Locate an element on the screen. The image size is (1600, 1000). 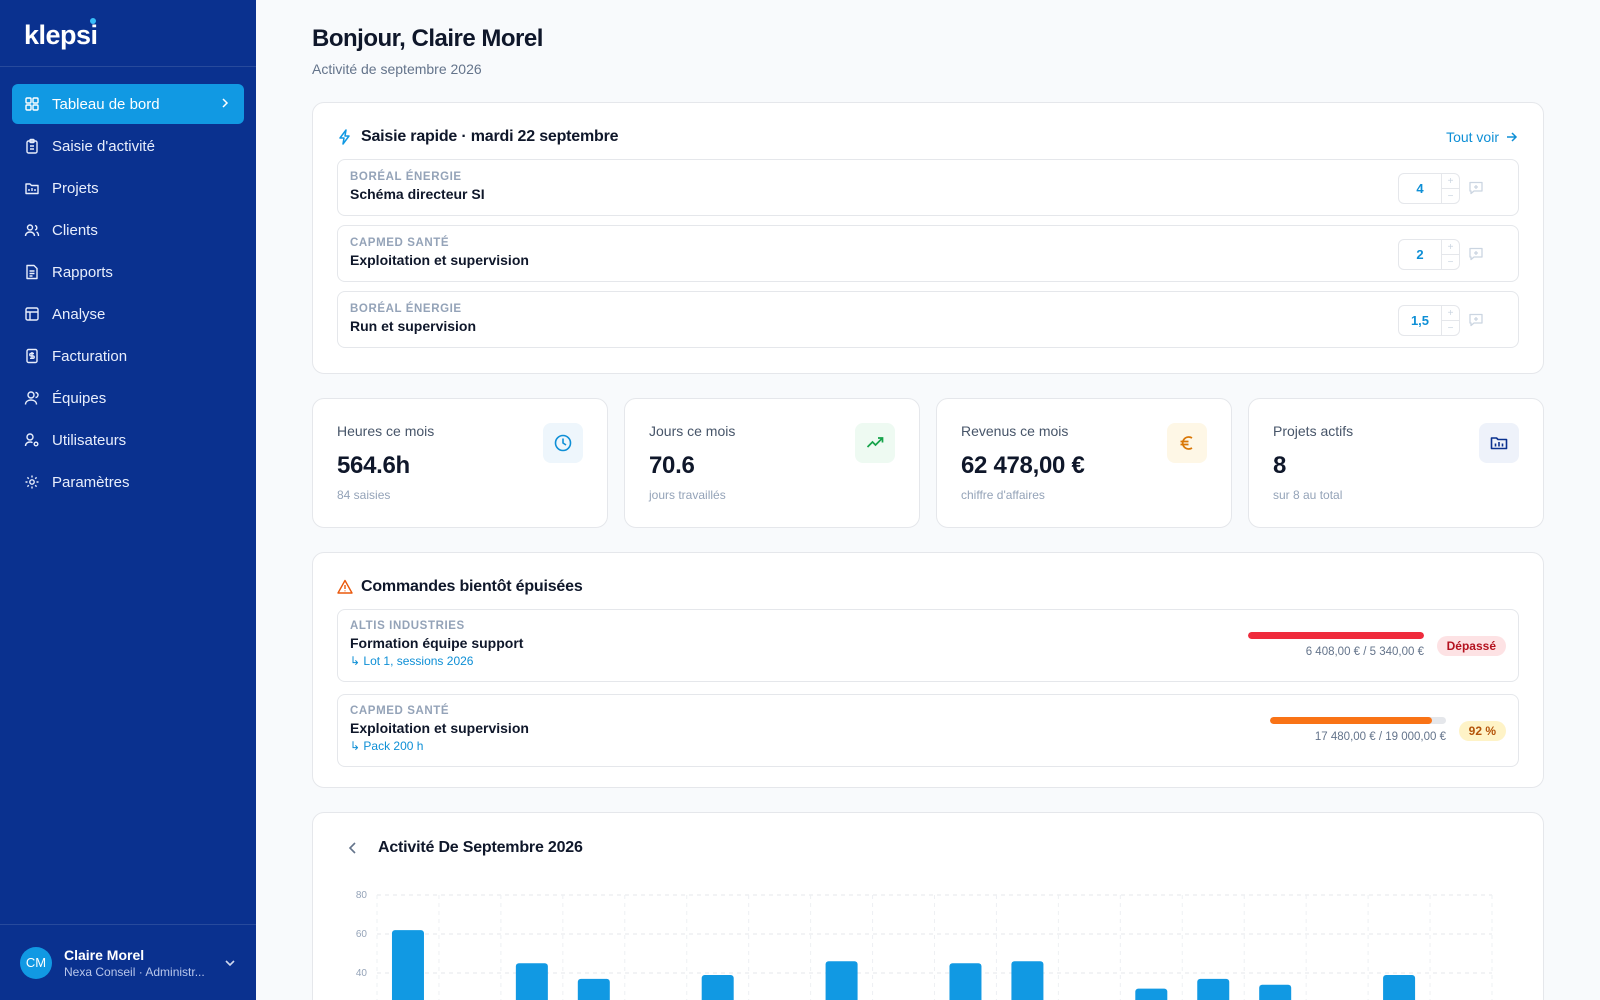
hours-input: 4 is located at coordinates (1420, 188).